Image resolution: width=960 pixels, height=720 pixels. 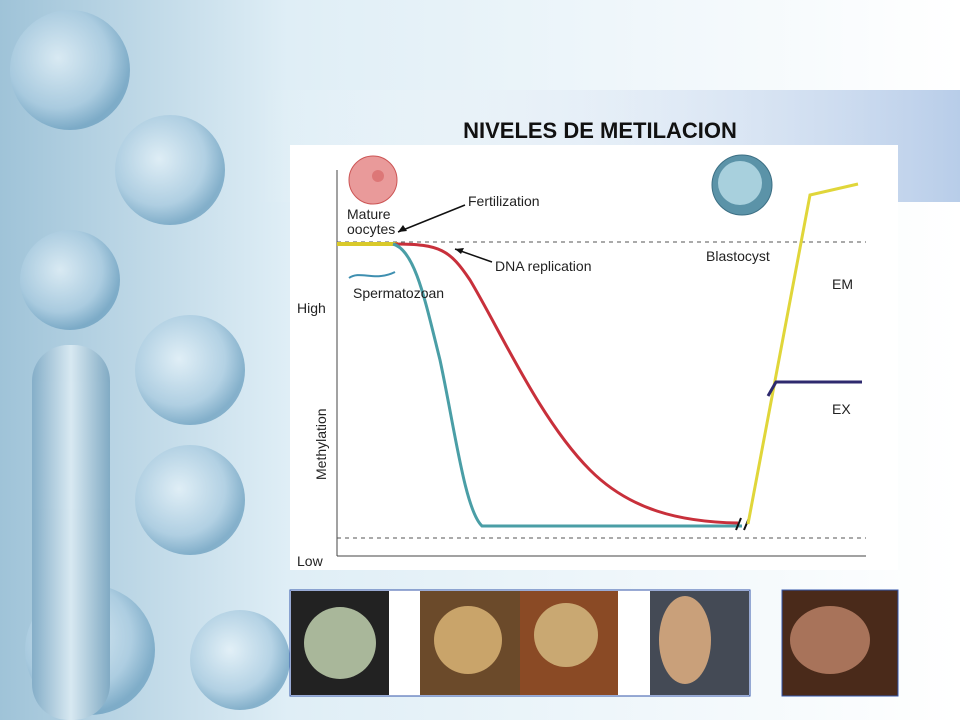 What do you see at coordinates (321, 444) in the screenshot?
I see `y-axis-label: Methylation` at bounding box center [321, 444].